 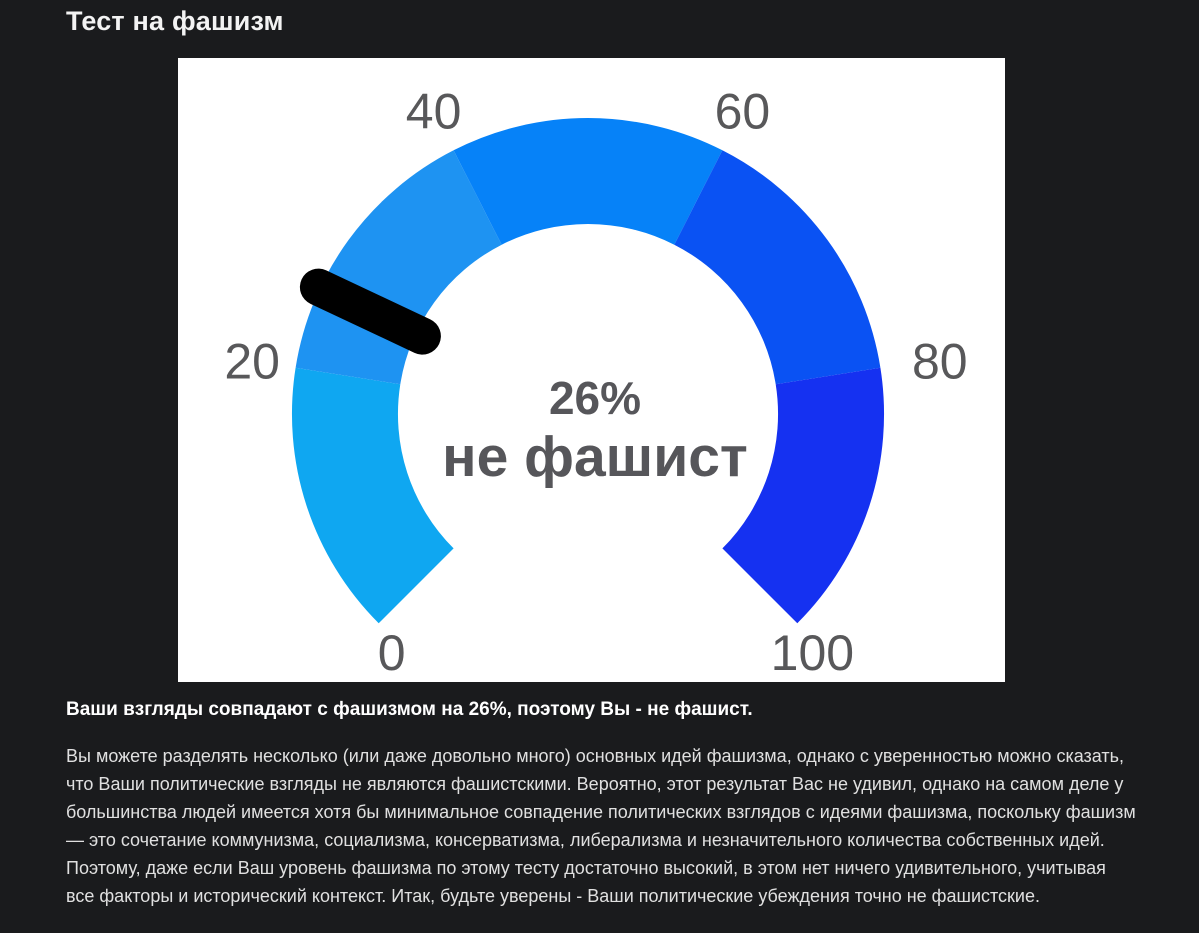 What do you see at coordinates (595, 398) in the screenshot?
I see `gauge-value-label: 26%` at bounding box center [595, 398].